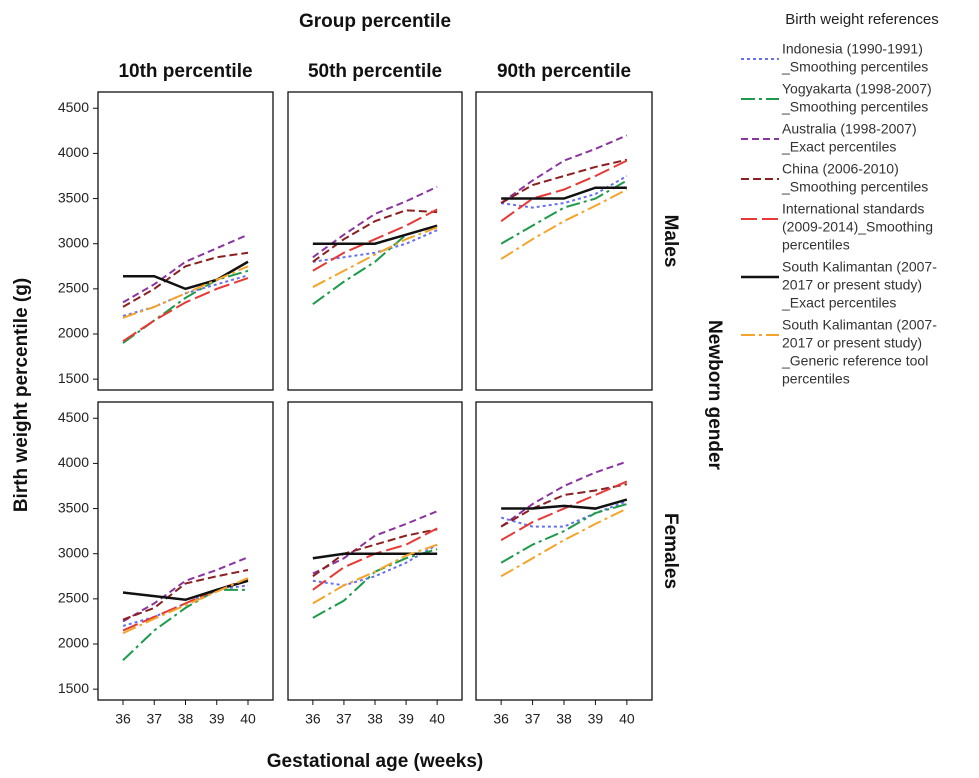 This screenshot has height=778, width=979. What do you see at coordinates (840, 169) in the screenshot?
I see `legend-label: China (2006-2010)` at bounding box center [840, 169].